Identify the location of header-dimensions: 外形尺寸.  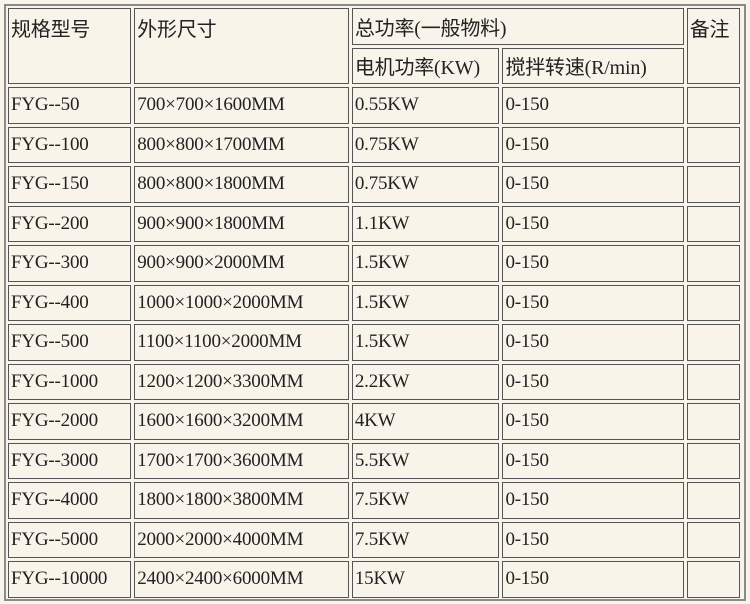
(241, 46).